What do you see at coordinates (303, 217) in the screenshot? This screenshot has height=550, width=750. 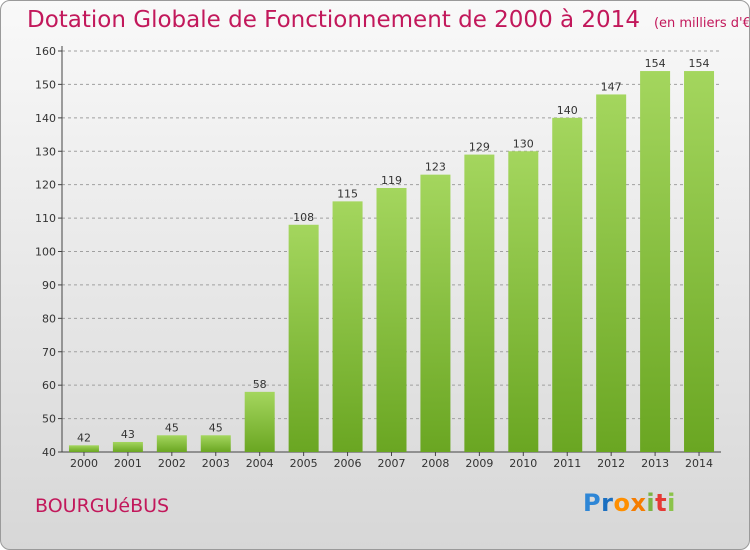 I see `bar-value-label: 108` at bounding box center [303, 217].